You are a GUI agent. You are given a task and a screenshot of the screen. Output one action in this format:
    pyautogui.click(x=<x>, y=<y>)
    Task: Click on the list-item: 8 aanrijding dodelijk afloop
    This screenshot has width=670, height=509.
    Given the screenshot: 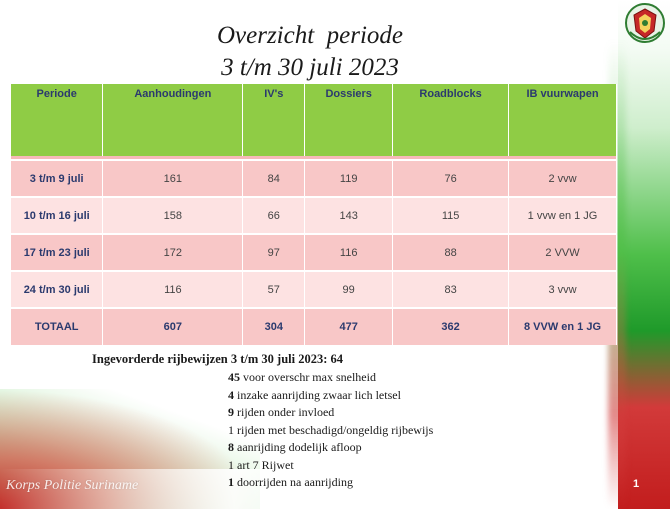 What is the action you would take?
    pyautogui.click(x=330, y=448)
    